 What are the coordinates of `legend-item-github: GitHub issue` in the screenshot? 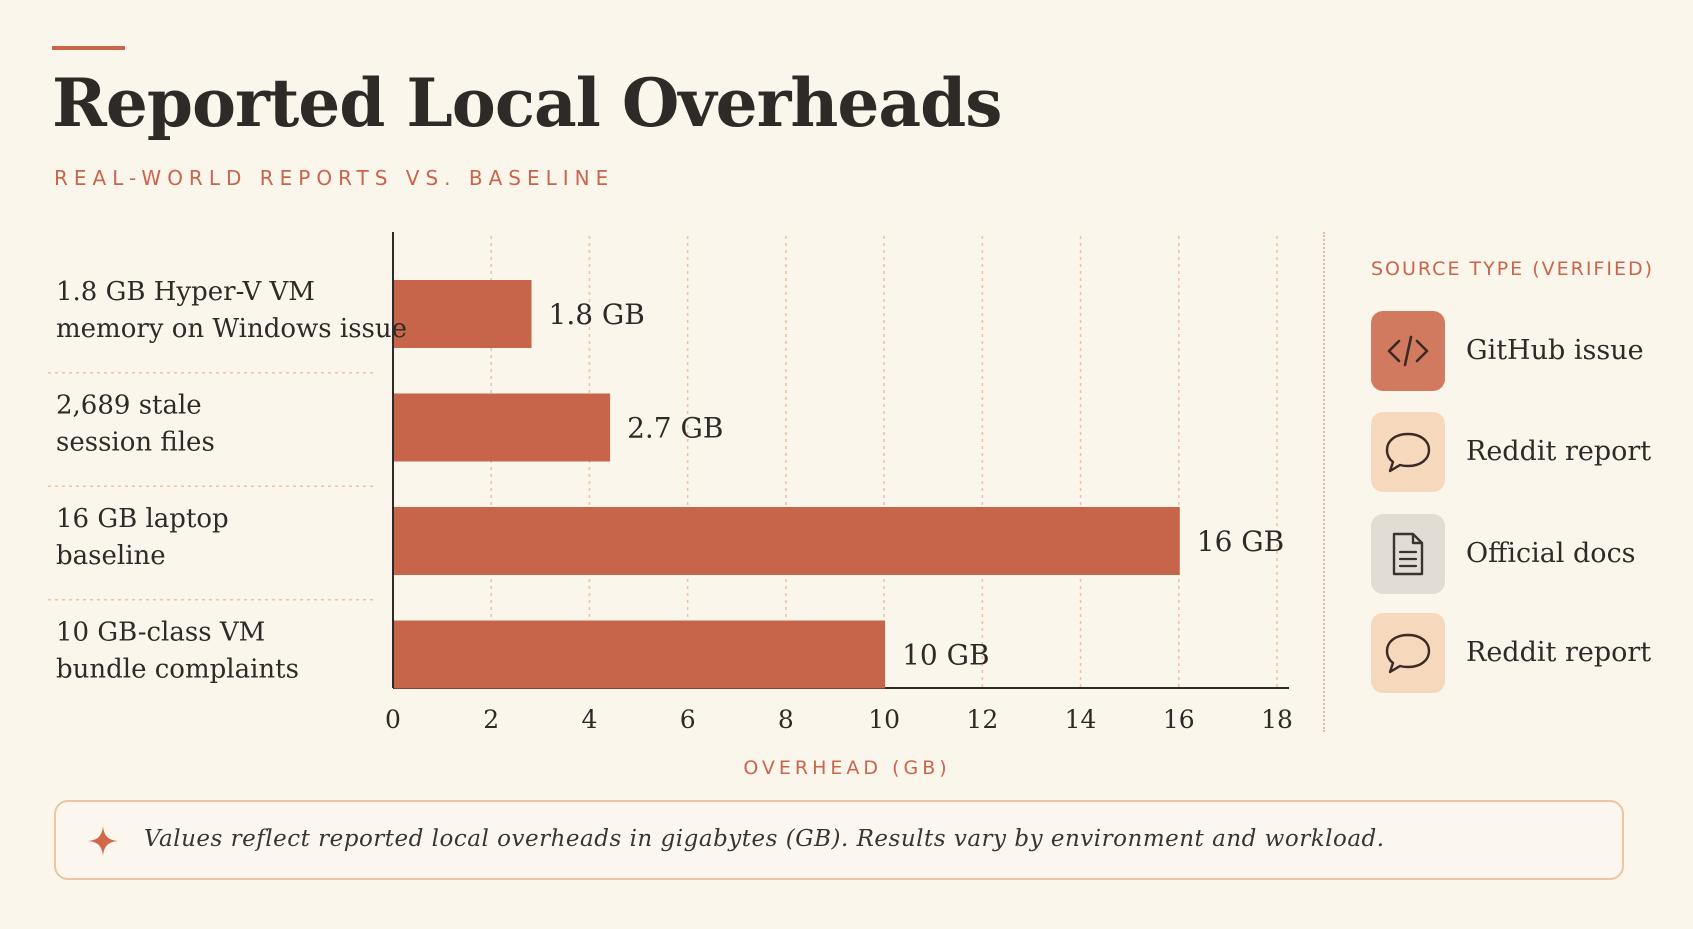 It's located at (1521, 352).